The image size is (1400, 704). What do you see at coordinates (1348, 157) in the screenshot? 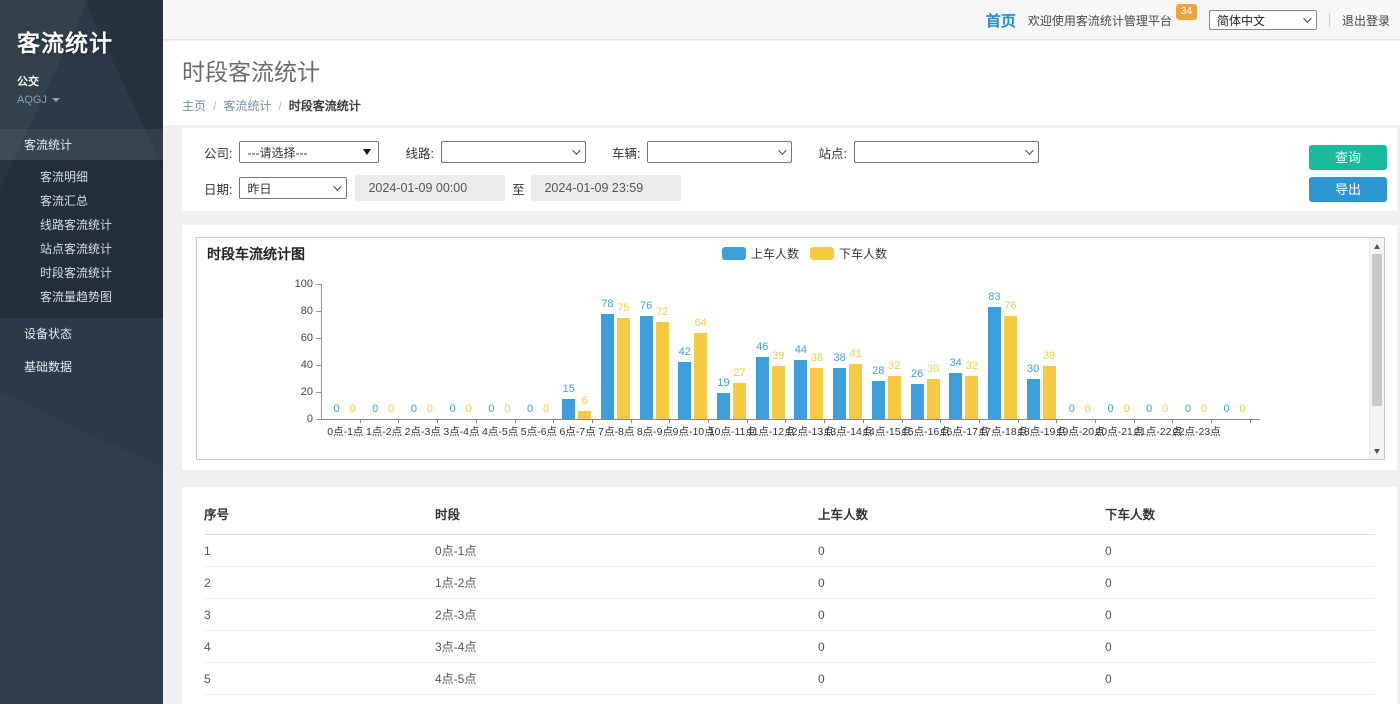
I see `query-button: 查询` at bounding box center [1348, 157].